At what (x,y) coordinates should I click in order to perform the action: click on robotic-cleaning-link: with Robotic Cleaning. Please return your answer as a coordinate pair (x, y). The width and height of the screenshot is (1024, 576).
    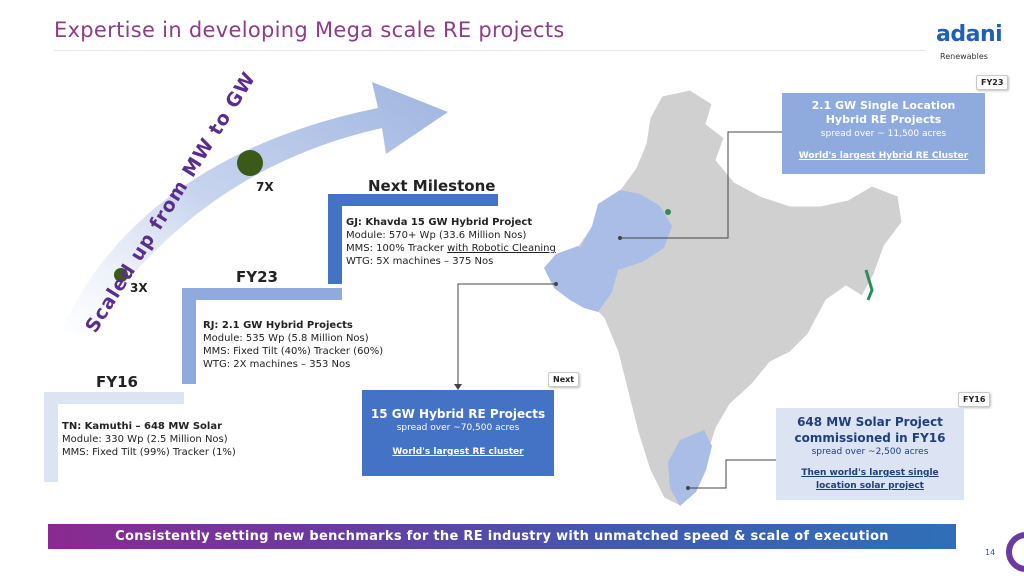
    Looking at the image, I should click on (501, 248).